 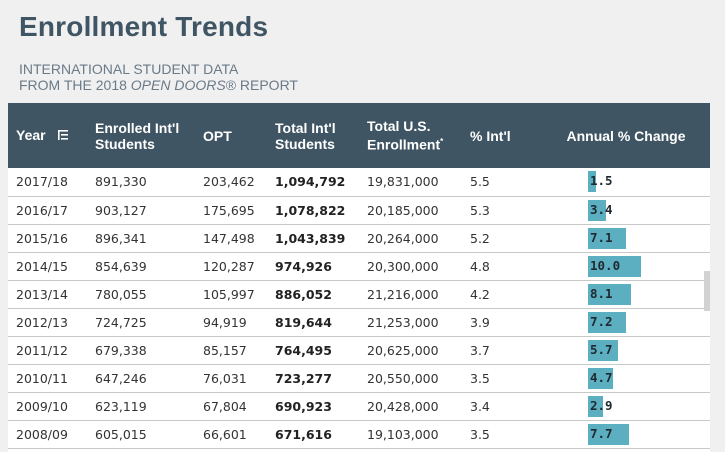 What do you see at coordinates (121, 406) in the screenshot?
I see `cell-enrolled: 623,119` at bounding box center [121, 406].